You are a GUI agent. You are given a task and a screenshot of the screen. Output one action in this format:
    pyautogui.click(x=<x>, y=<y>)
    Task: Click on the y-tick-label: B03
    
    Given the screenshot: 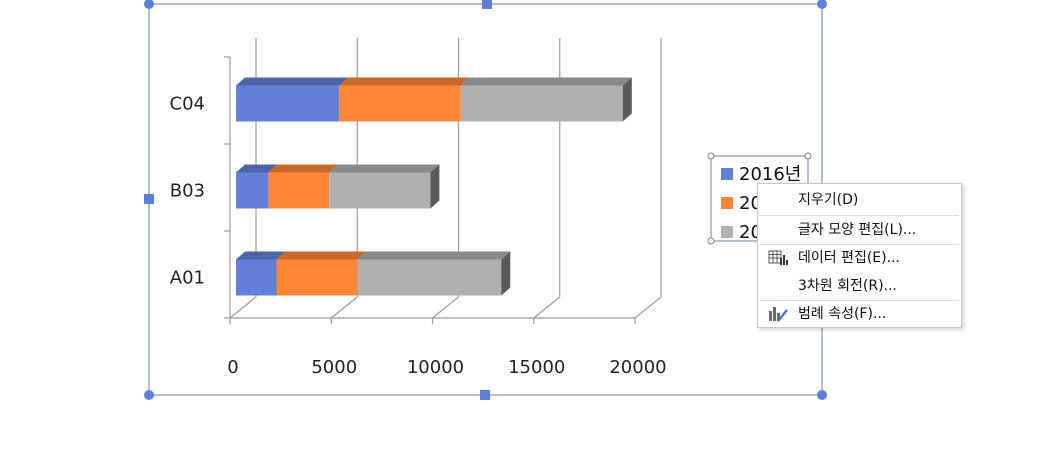 What is the action you would take?
    pyautogui.click(x=187, y=191)
    